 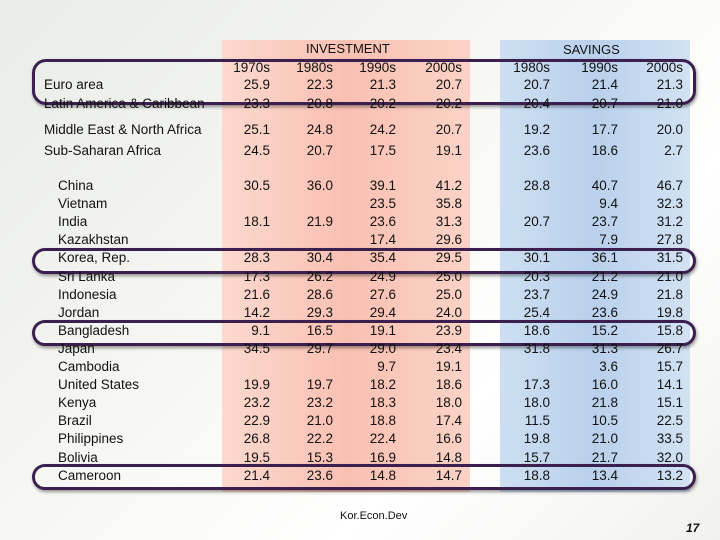 What do you see at coordinates (448, 204) in the screenshot?
I see `cell: 35.8` at bounding box center [448, 204].